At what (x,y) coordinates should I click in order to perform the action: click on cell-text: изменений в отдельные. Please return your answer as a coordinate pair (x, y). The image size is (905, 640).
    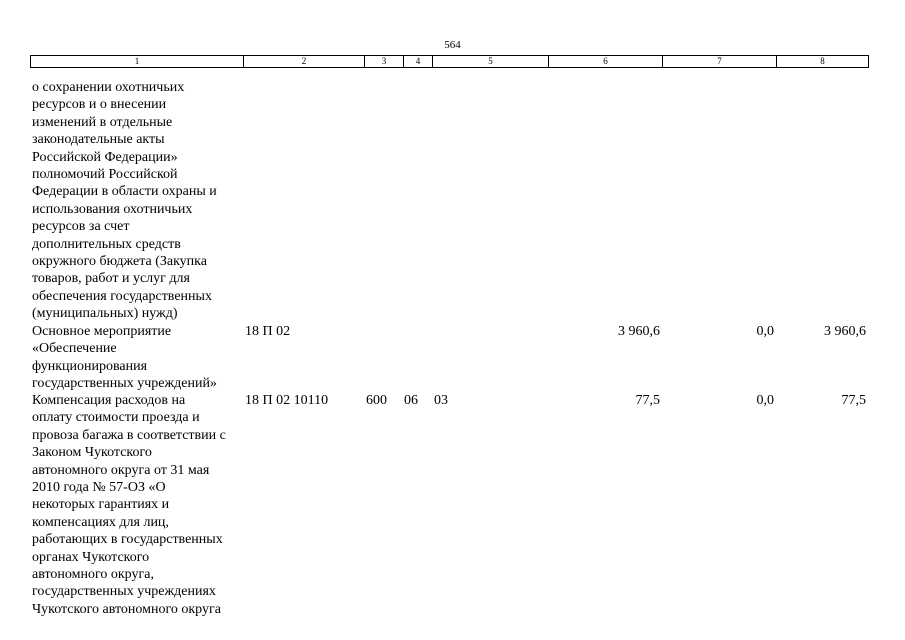
    Looking at the image, I should click on (102, 122).